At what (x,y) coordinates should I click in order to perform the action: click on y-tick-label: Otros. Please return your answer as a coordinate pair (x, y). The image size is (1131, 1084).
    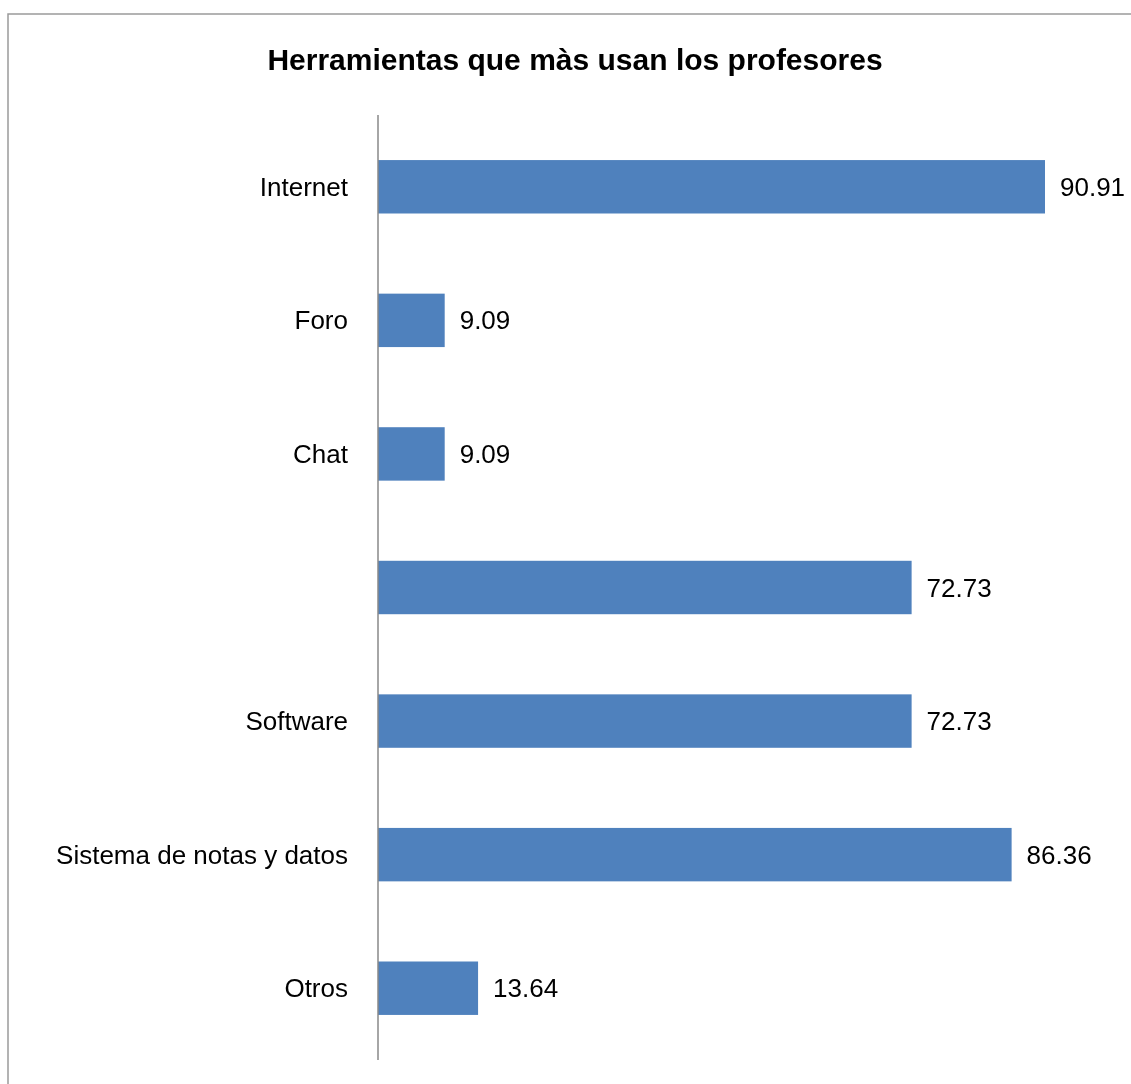
    Looking at the image, I should click on (316, 988).